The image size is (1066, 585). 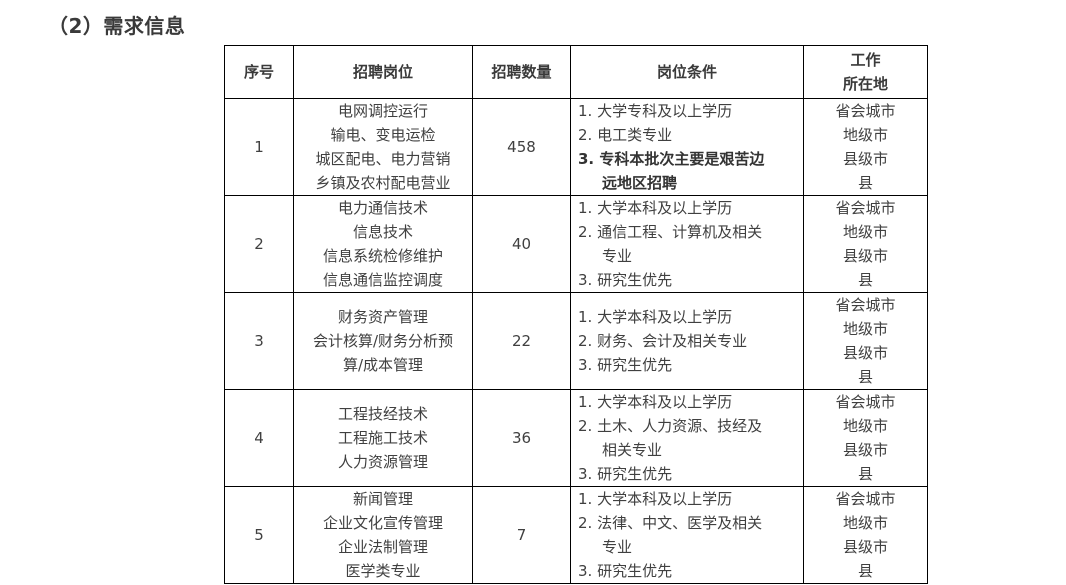 I want to click on cell-conditions: 1. 大学本科及以上学历 2. 财务、会计及相关专业 3. 研究生优先, so click(x=687, y=341).